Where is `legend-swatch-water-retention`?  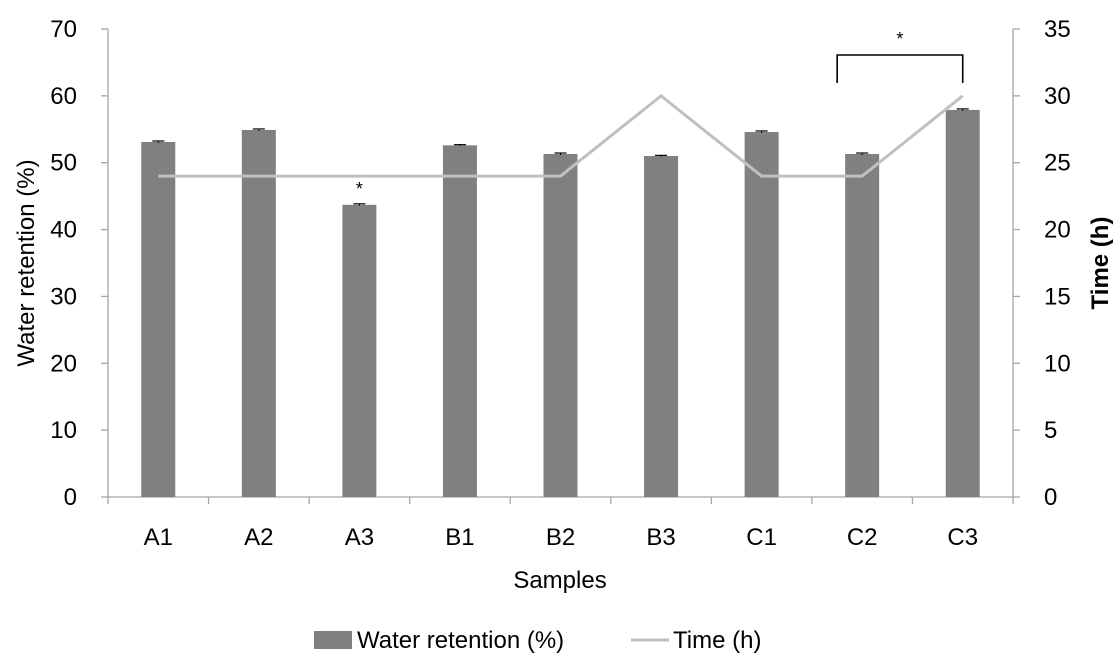 legend-swatch-water-retention is located at coordinates (333, 640).